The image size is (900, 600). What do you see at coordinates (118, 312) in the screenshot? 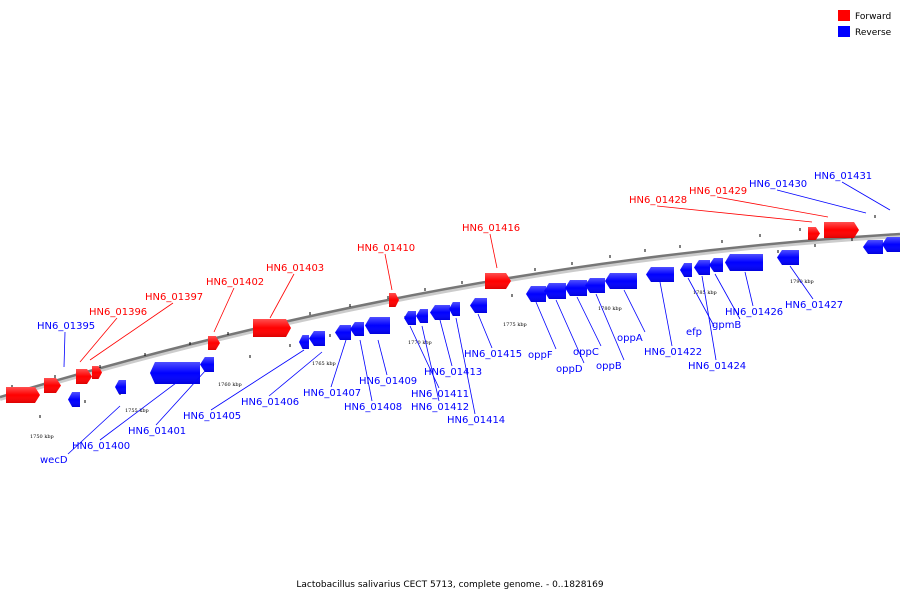
I see `gene-label: HN6_01396` at bounding box center [118, 312].